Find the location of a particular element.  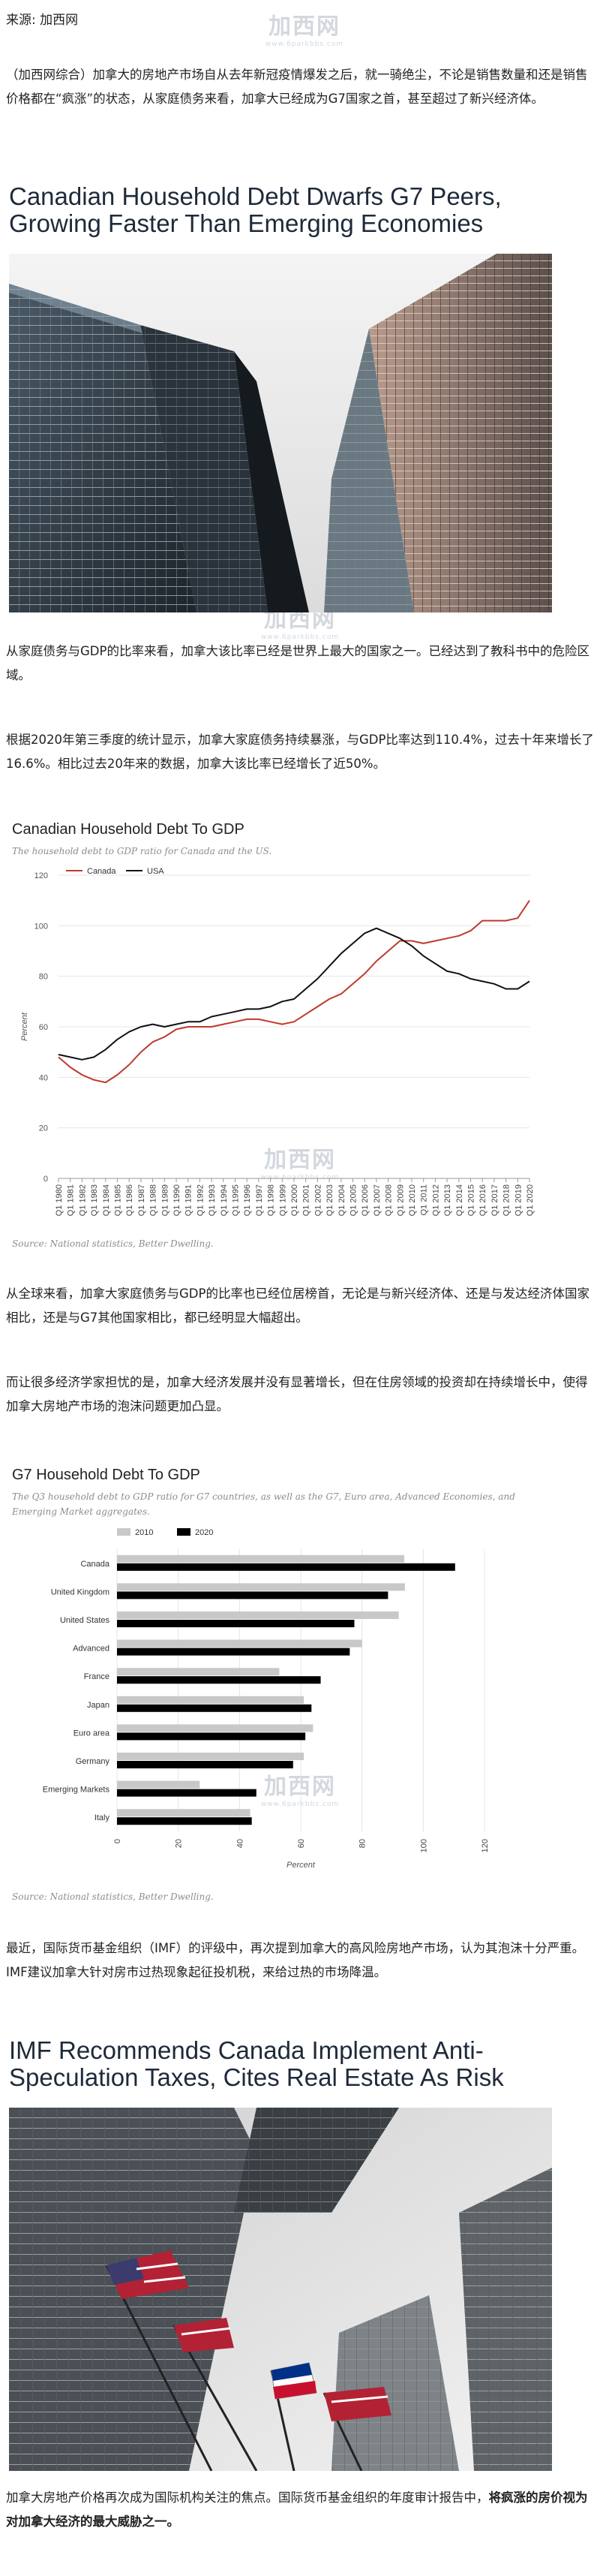

skyscrapers-illustration is located at coordinates (280, 433).